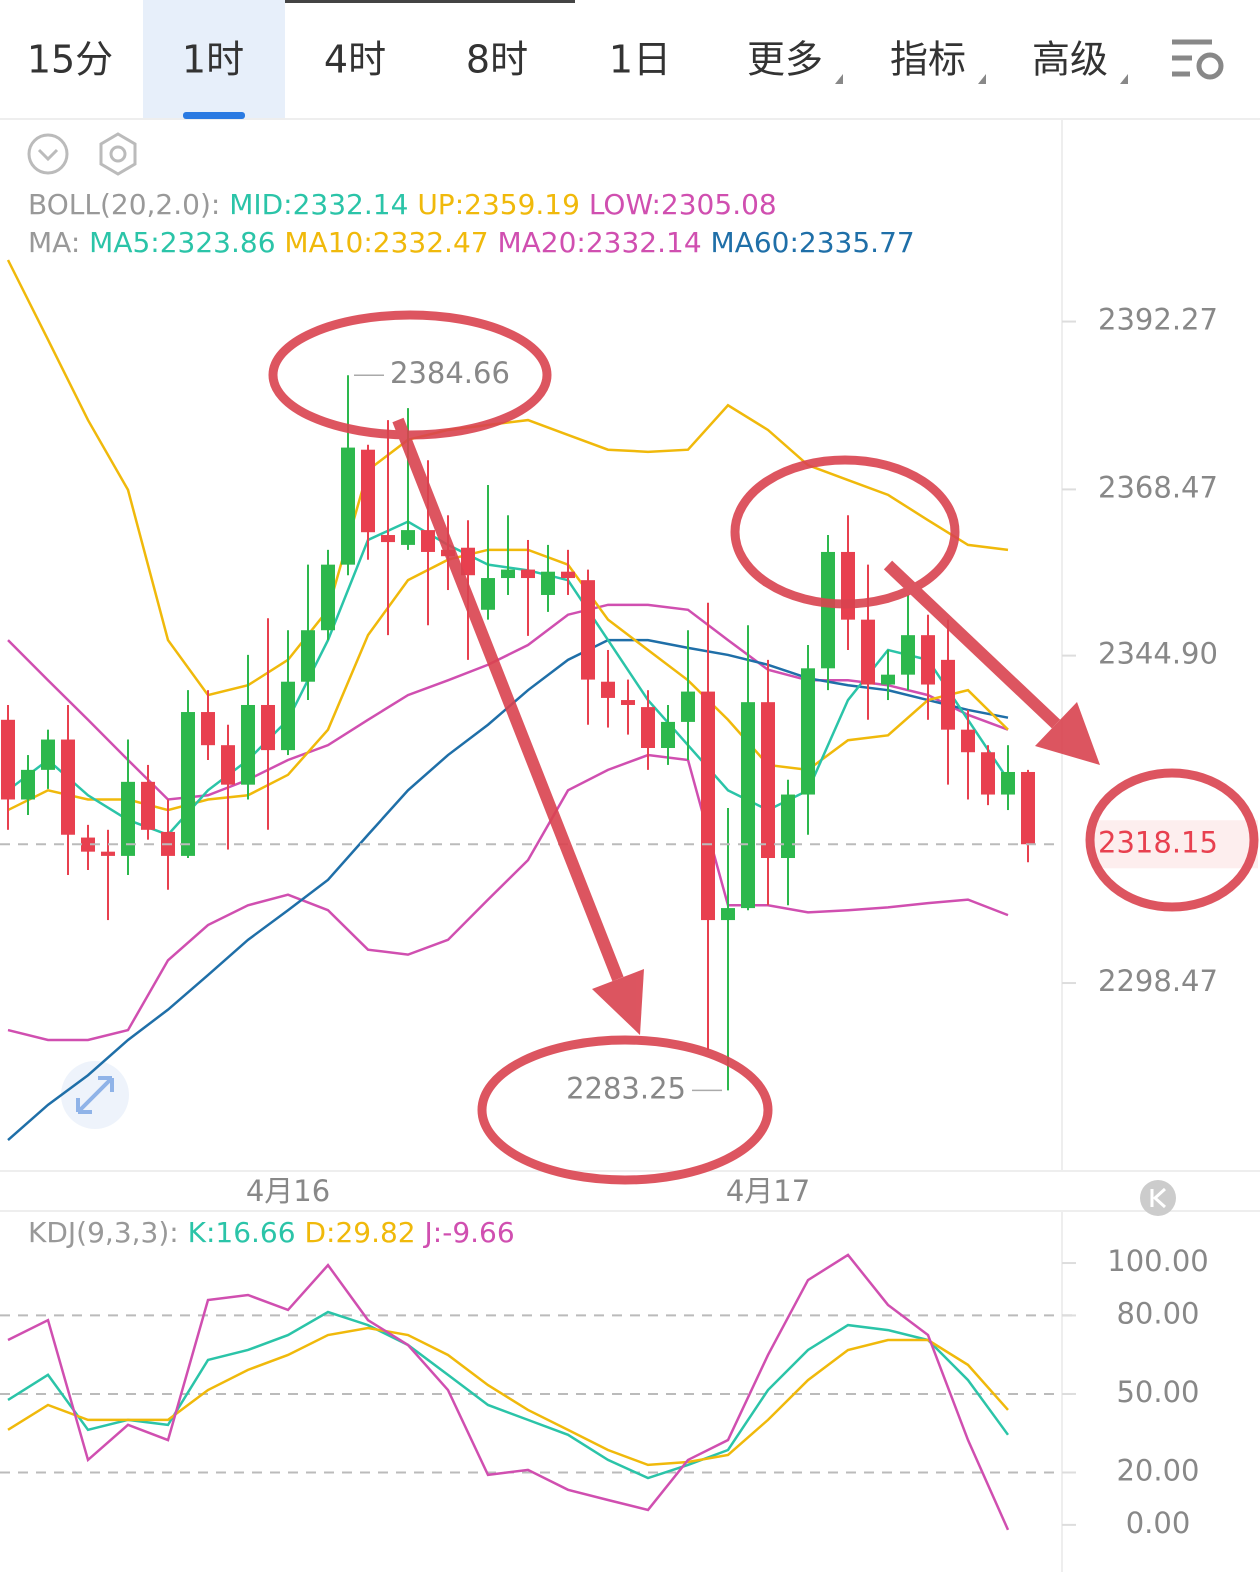 The image size is (1260, 1572). Describe the element at coordinates (70, 60) in the screenshot. I see `tab: 15分` at that location.